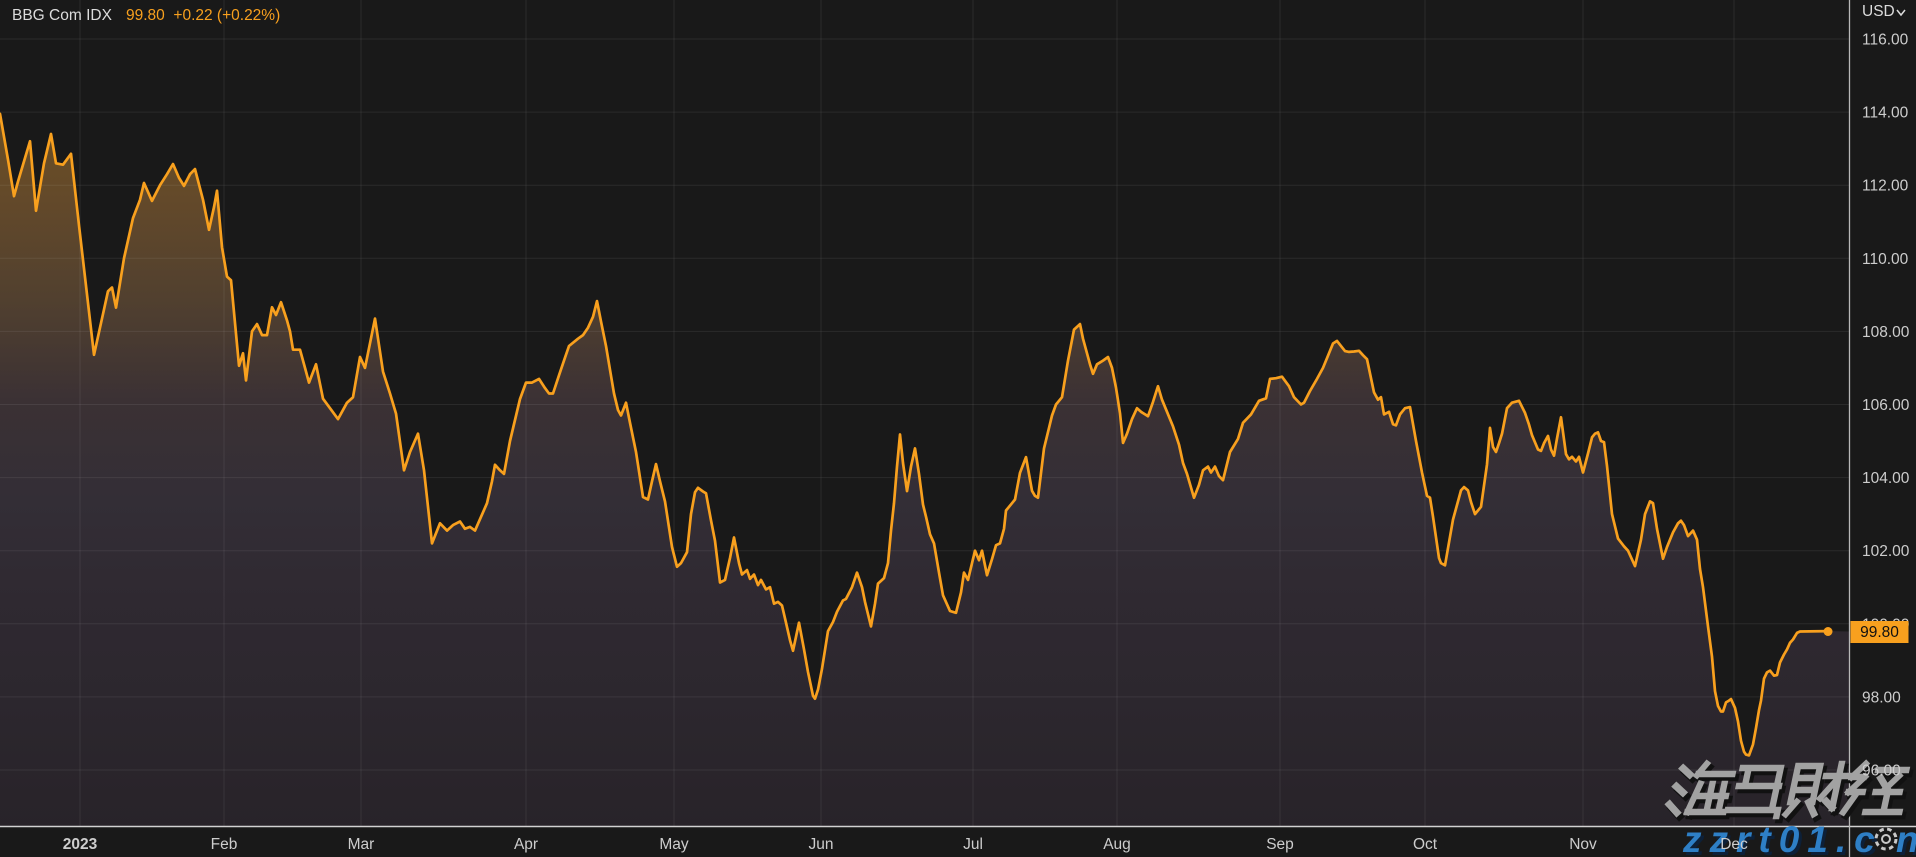 This screenshot has width=1916, height=857. What do you see at coordinates (1886, 332) in the screenshot?
I see `svg-text: 108.00` at bounding box center [1886, 332].